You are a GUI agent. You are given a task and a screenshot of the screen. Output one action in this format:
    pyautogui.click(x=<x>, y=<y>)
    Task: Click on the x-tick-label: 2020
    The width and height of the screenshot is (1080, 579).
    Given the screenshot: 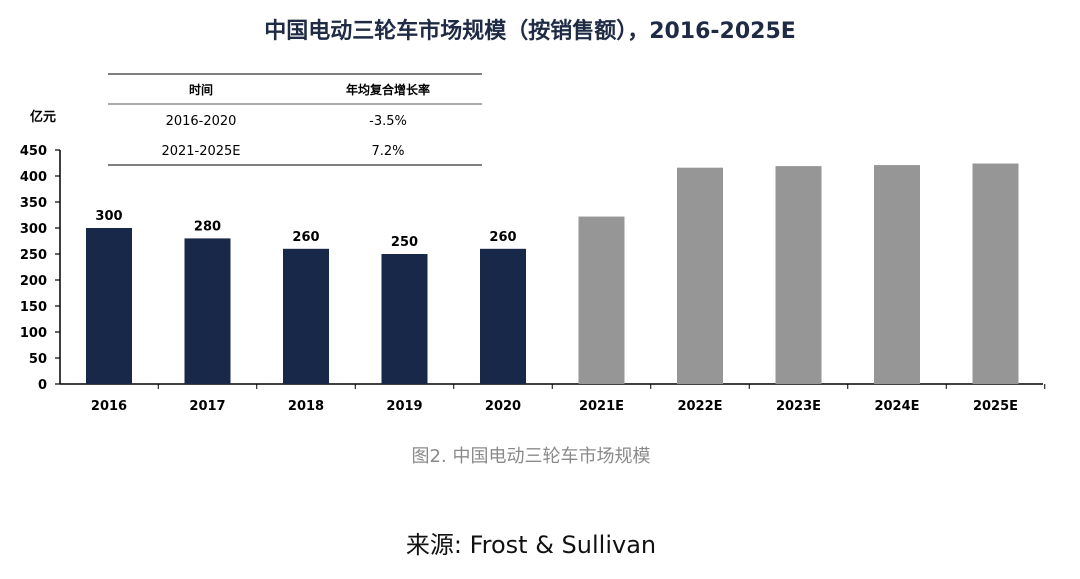 What is the action you would take?
    pyautogui.click(x=503, y=406)
    